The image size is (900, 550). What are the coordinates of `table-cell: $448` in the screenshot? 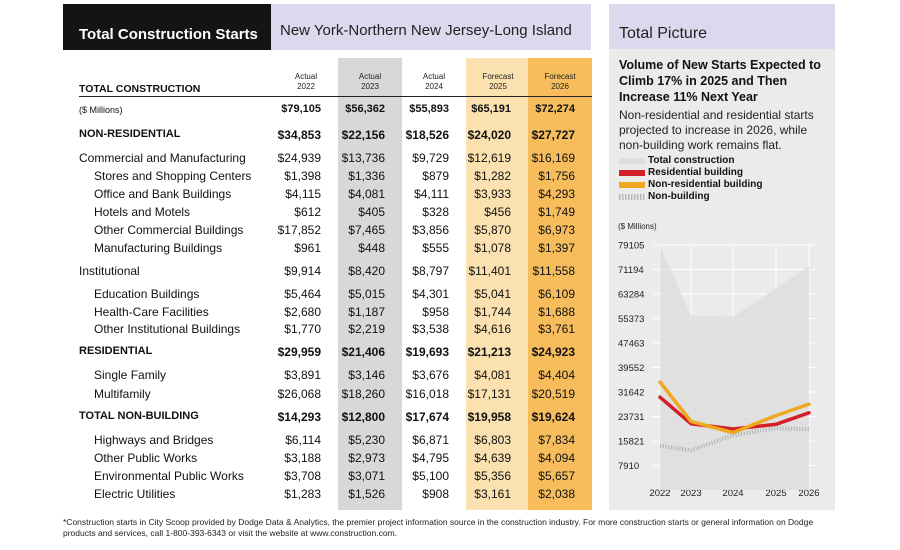 It's located at (371, 248).